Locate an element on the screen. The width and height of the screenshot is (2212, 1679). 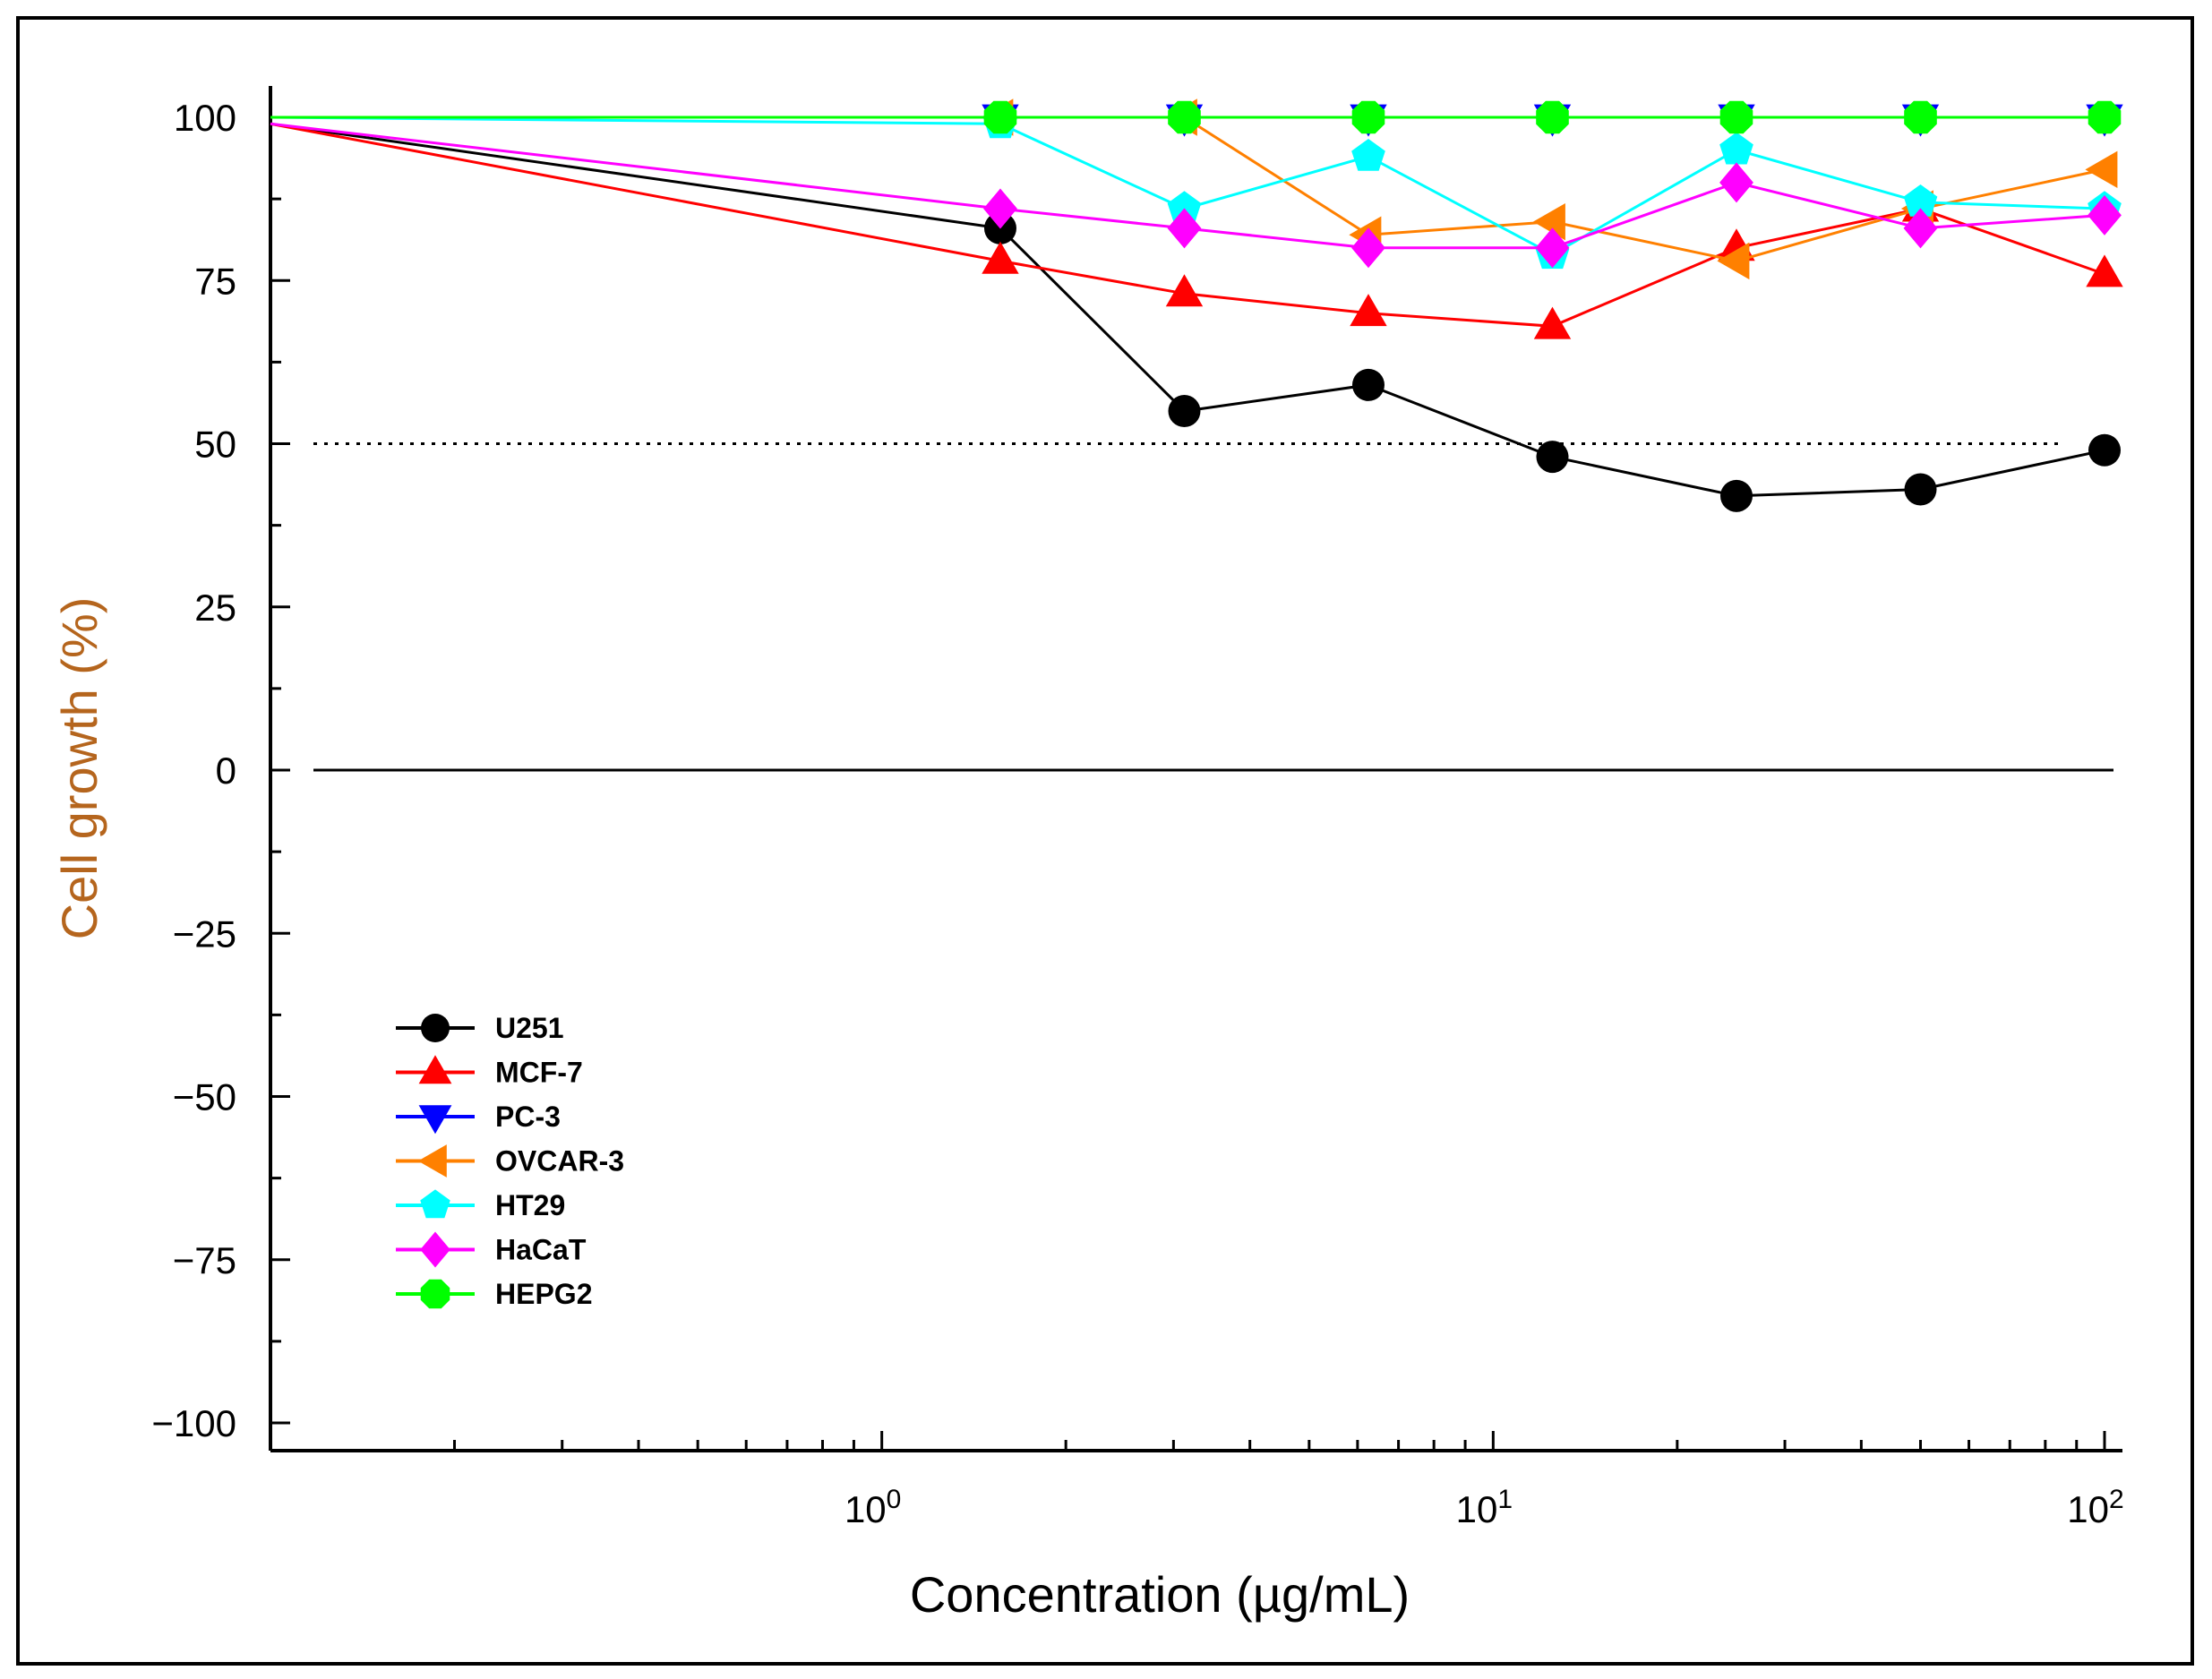
legend-marker-hacat is located at coordinates (435, 1249).